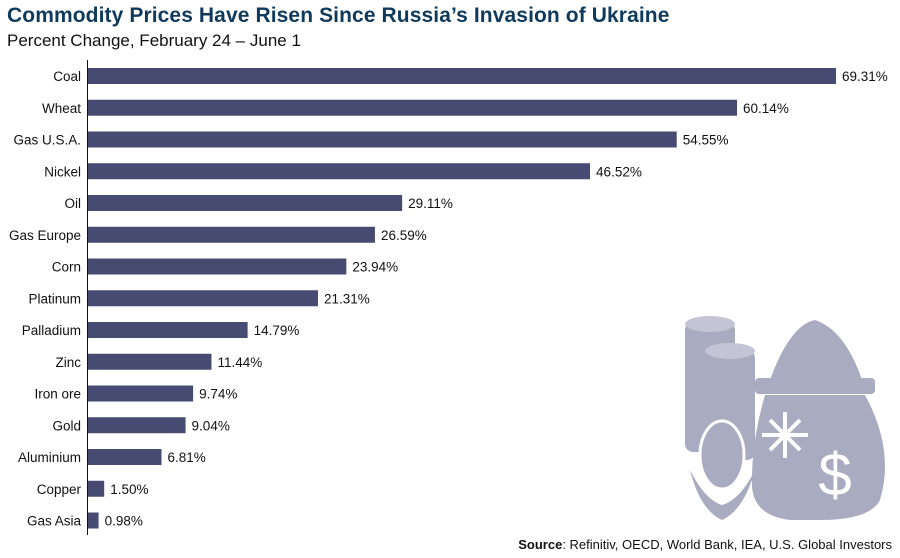 The height and width of the screenshot is (558, 900). Describe the element at coordinates (404, 235) in the screenshot. I see `data-label: 26.59%` at that location.